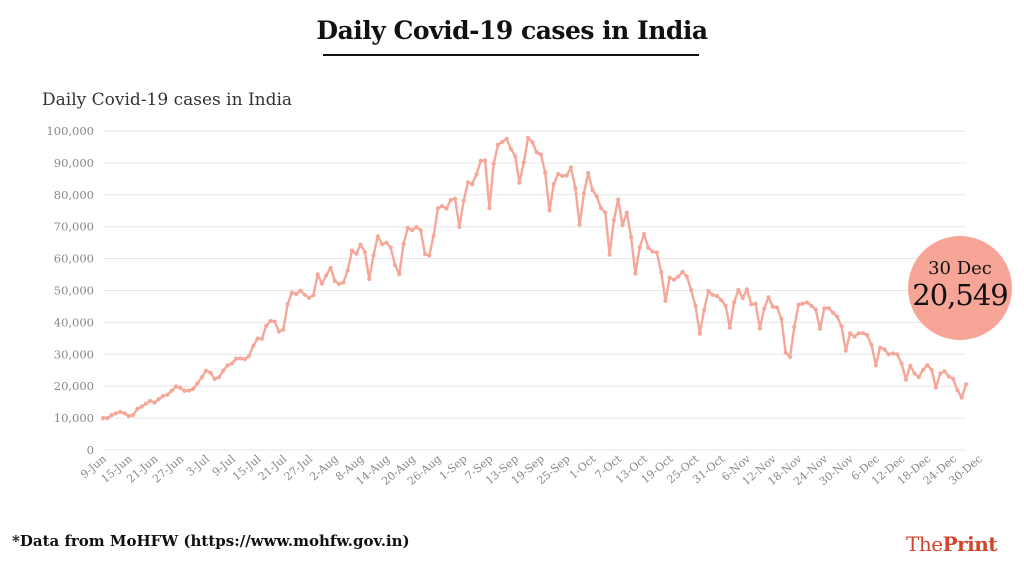 The height and width of the screenshot is (576, 1024). I want to click on brand-the: The, so click(924, 544).